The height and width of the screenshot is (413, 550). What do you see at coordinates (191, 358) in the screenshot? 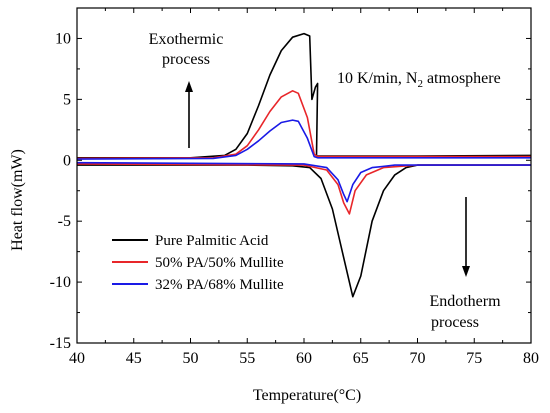
I see `x-tick-label: 50` at bounding box center [191, 358].